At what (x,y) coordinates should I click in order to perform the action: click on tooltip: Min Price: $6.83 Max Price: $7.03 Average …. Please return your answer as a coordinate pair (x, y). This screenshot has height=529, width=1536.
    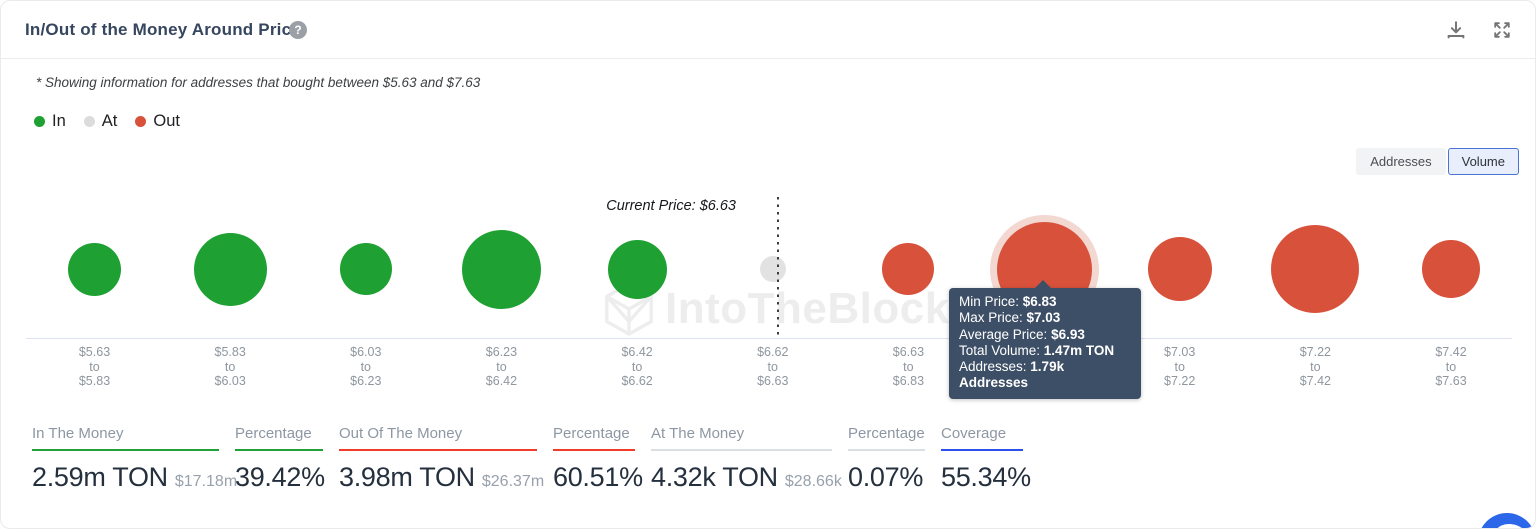
    Looking at the image, I should click on (1045, 339).